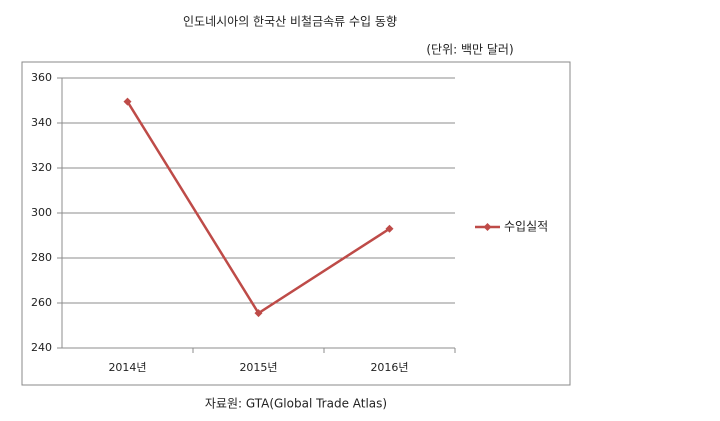 The width and height of the screenshot is (720, 421). I want to click on legend-label: 수입실적, so click(526, 227).